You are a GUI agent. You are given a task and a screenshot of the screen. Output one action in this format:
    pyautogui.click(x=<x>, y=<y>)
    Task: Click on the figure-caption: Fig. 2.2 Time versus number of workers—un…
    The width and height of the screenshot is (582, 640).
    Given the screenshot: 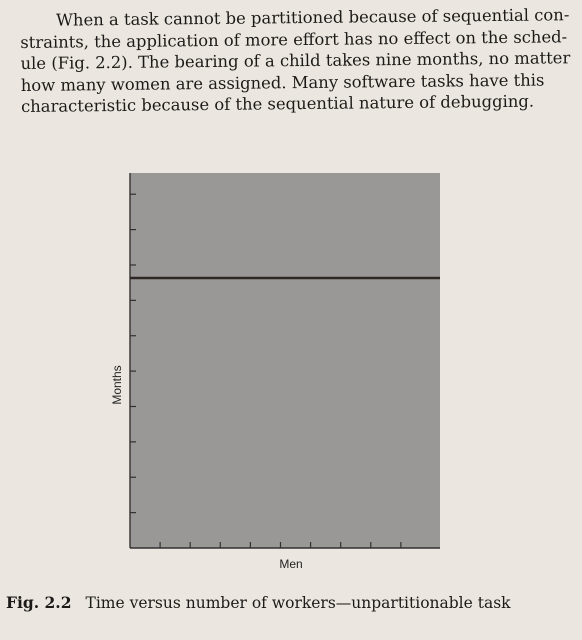 What is the action you would take?
    pyautogui.click(x=258, y=602)
    